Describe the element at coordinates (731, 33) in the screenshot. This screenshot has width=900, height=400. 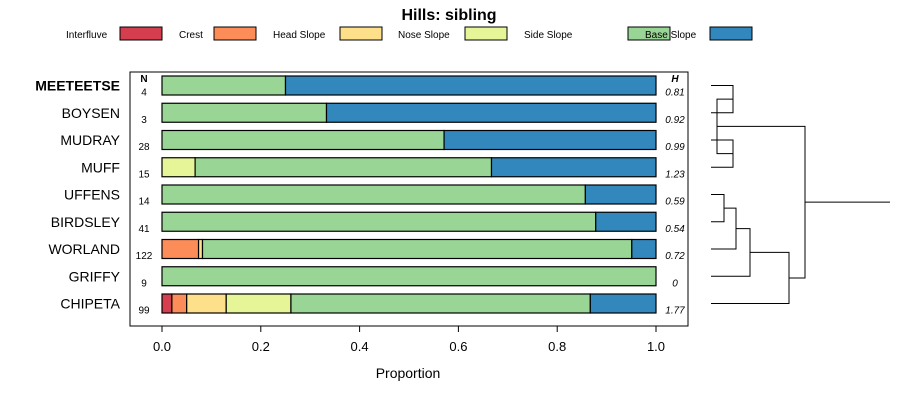
I see `legend-swatch-base-slope` at that location.